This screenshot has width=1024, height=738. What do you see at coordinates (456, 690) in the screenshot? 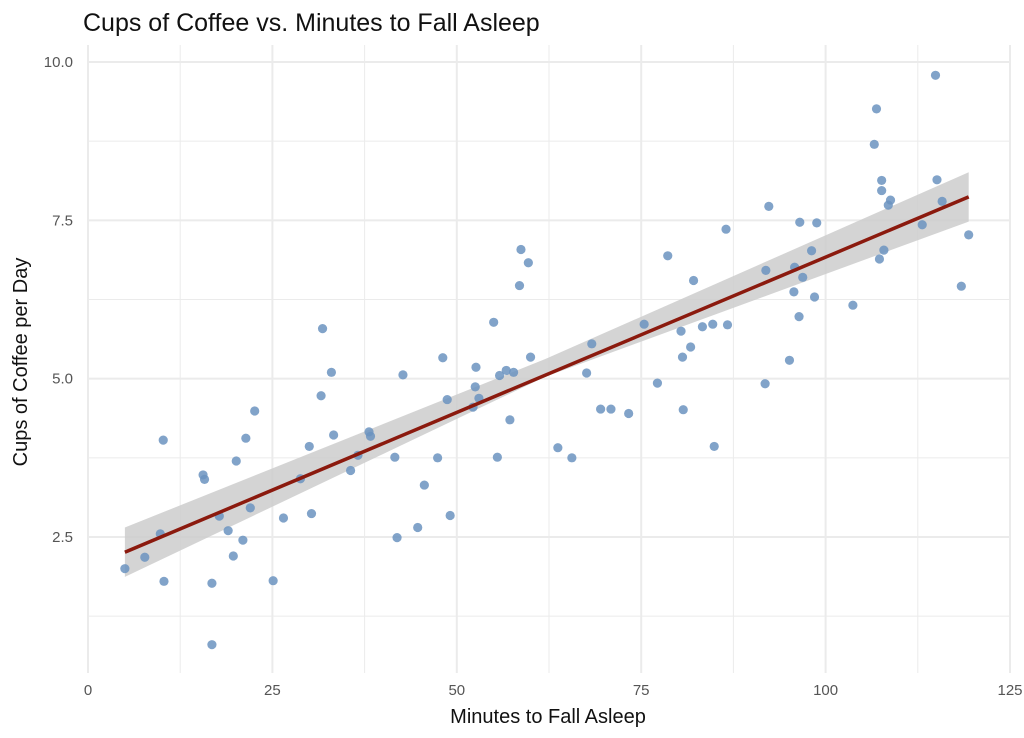
I see `x-tick-label: 50` at bounding box center [456, 690].